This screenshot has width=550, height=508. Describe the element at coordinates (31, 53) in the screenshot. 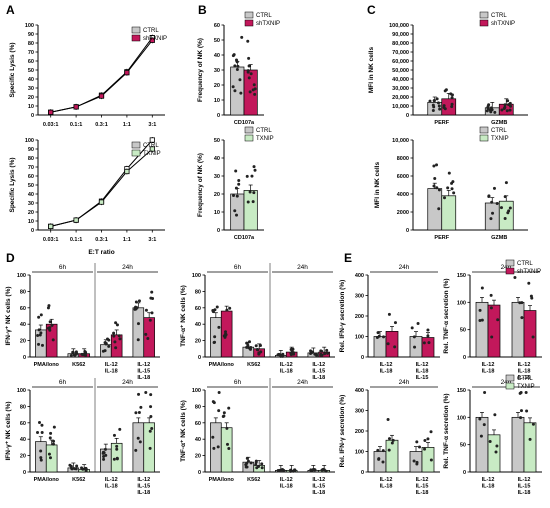

I see `y-tick-label: 70` at that location.